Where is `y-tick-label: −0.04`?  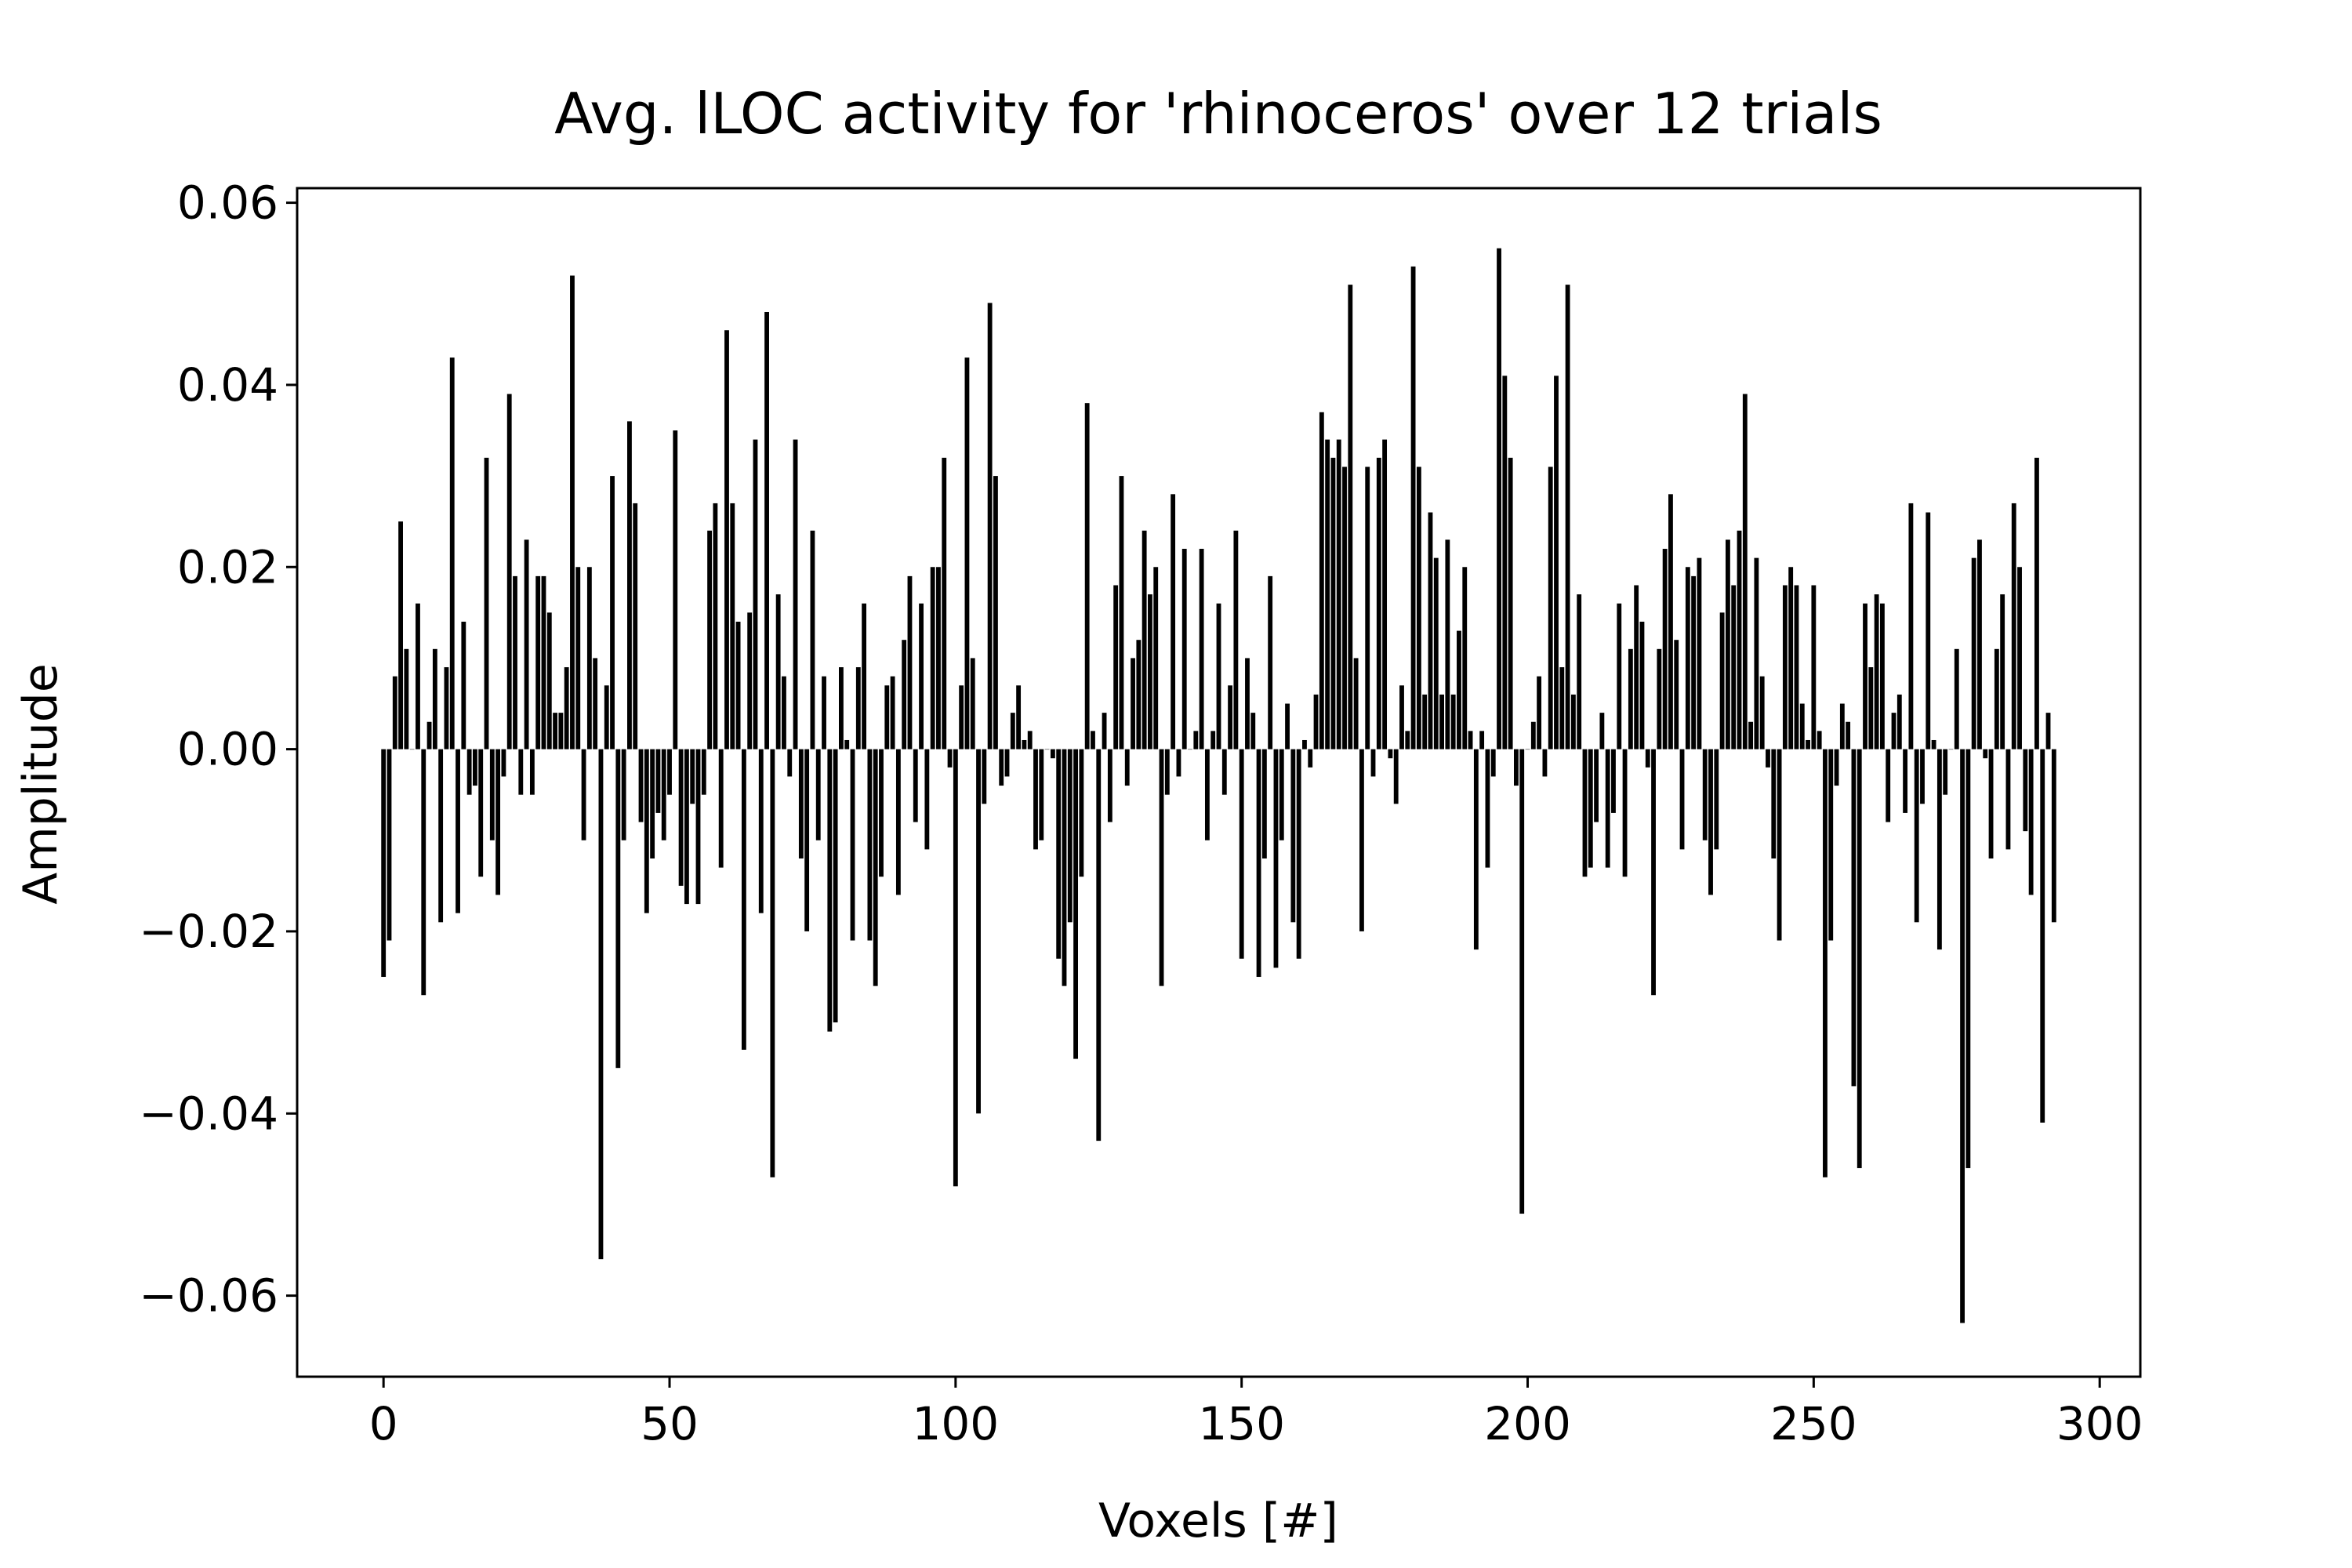 y-tick-label: −0.04 is located at coordinates (209, 1113).